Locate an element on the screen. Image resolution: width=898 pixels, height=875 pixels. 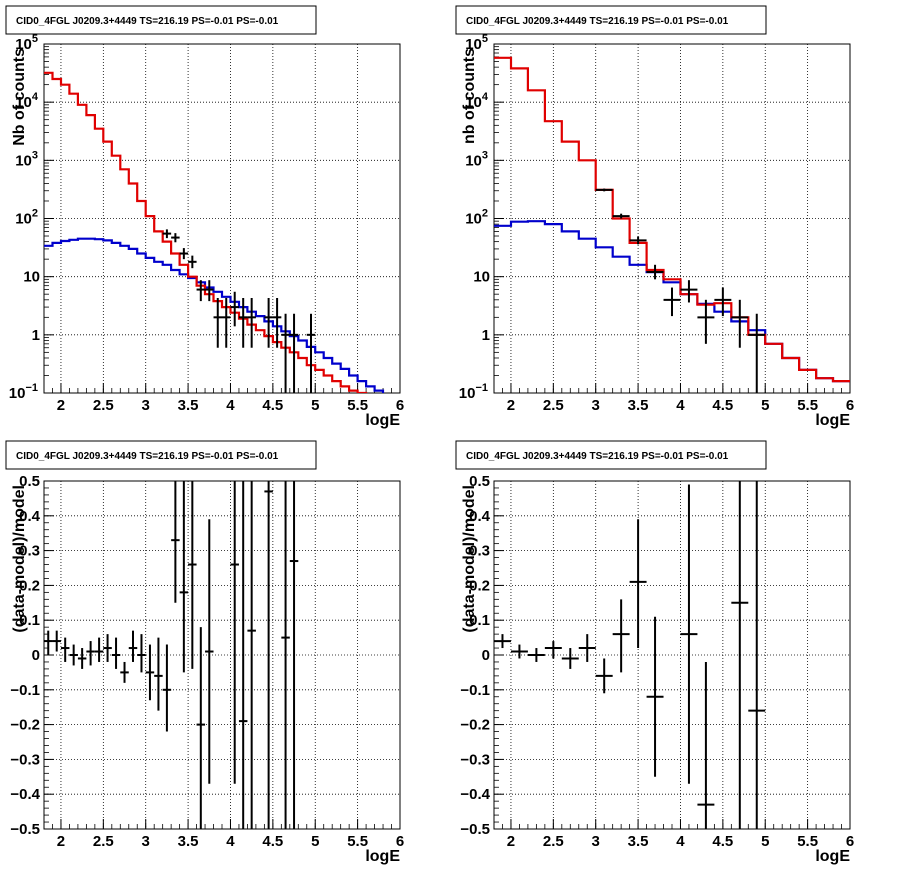
y-axis-label: (data-model)/model is located at coordinates (469, 559).